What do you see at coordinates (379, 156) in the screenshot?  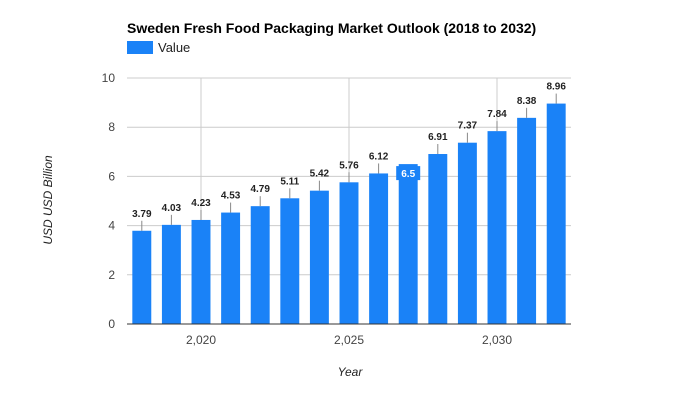 I see `data-label: 6.12` at bounding box center [379, 156].